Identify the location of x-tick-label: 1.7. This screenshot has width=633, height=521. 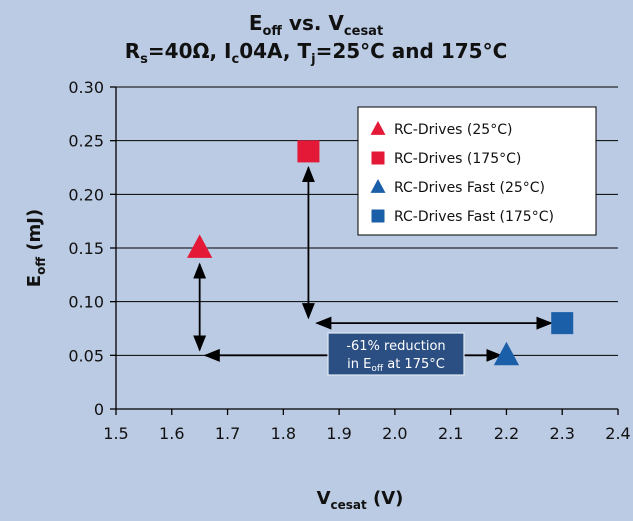
(227, 433).